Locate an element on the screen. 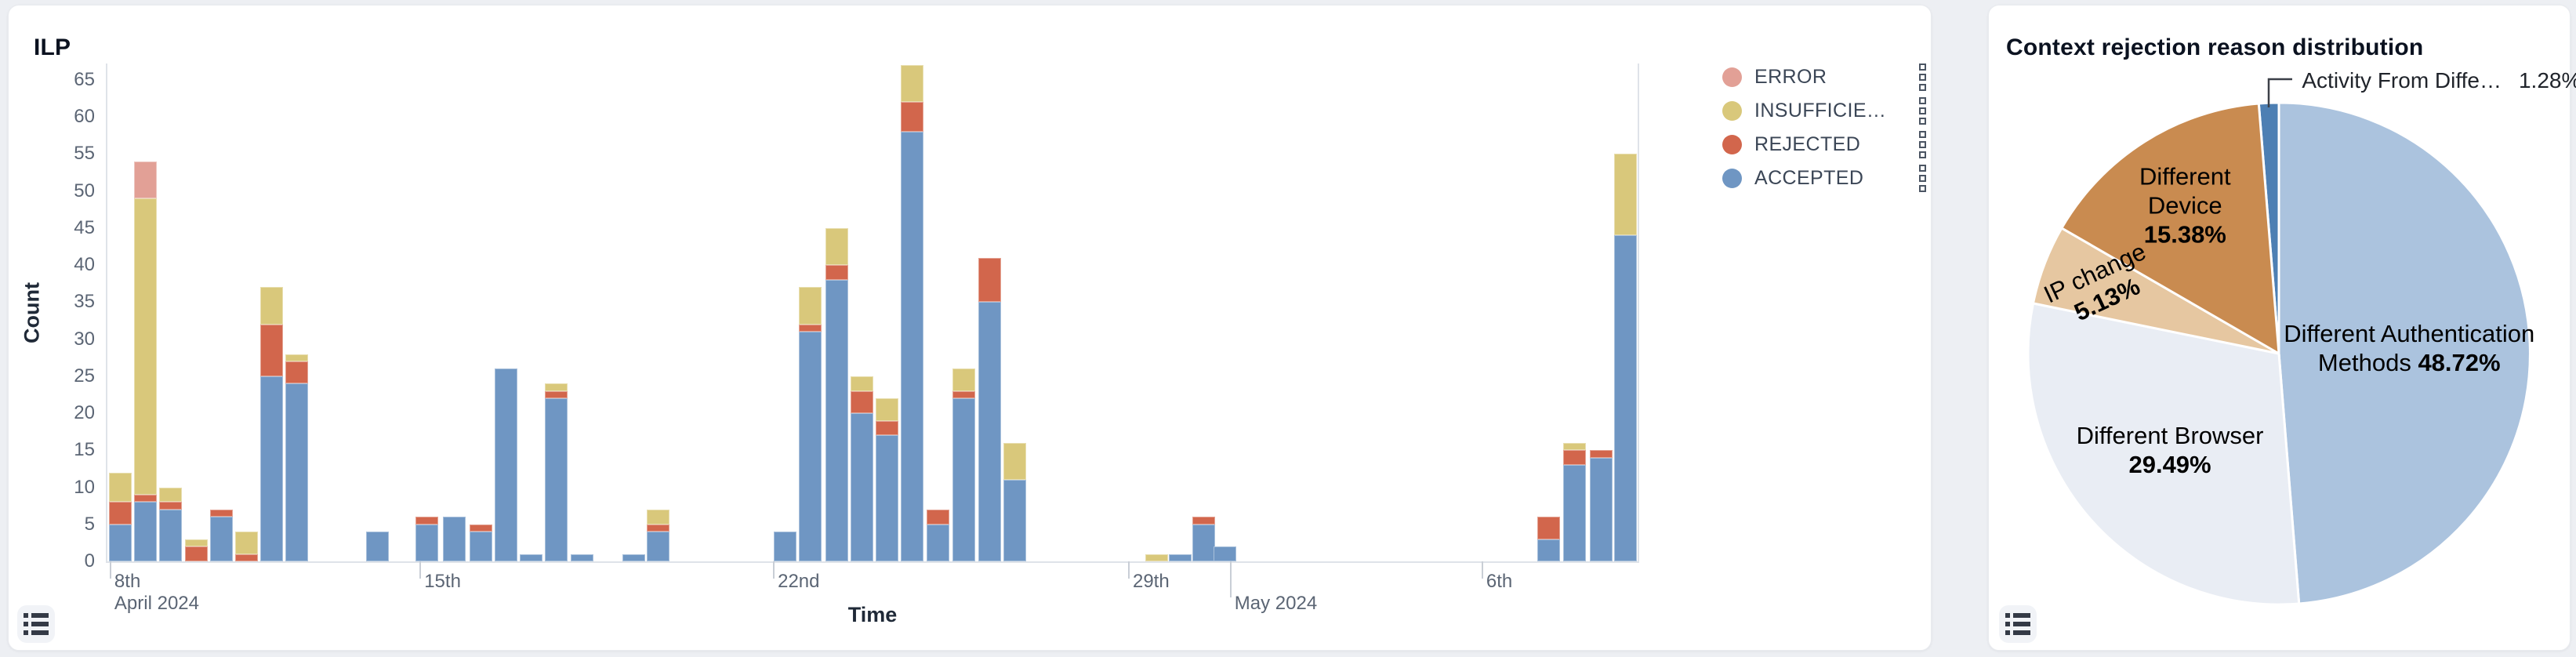 The width and height of the screenshot is (2576, 657). bar-segment-error is located at coordinates (146, 180).